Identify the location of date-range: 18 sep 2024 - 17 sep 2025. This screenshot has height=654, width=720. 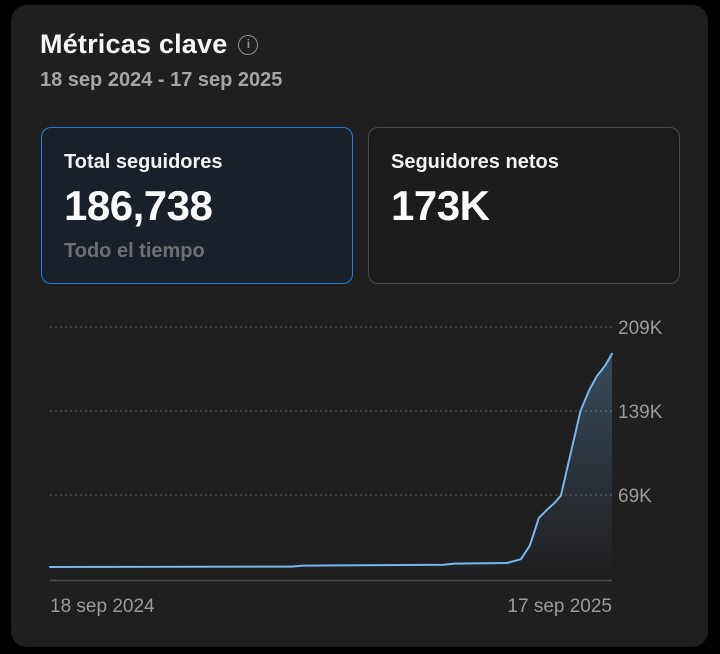
(161, 80).